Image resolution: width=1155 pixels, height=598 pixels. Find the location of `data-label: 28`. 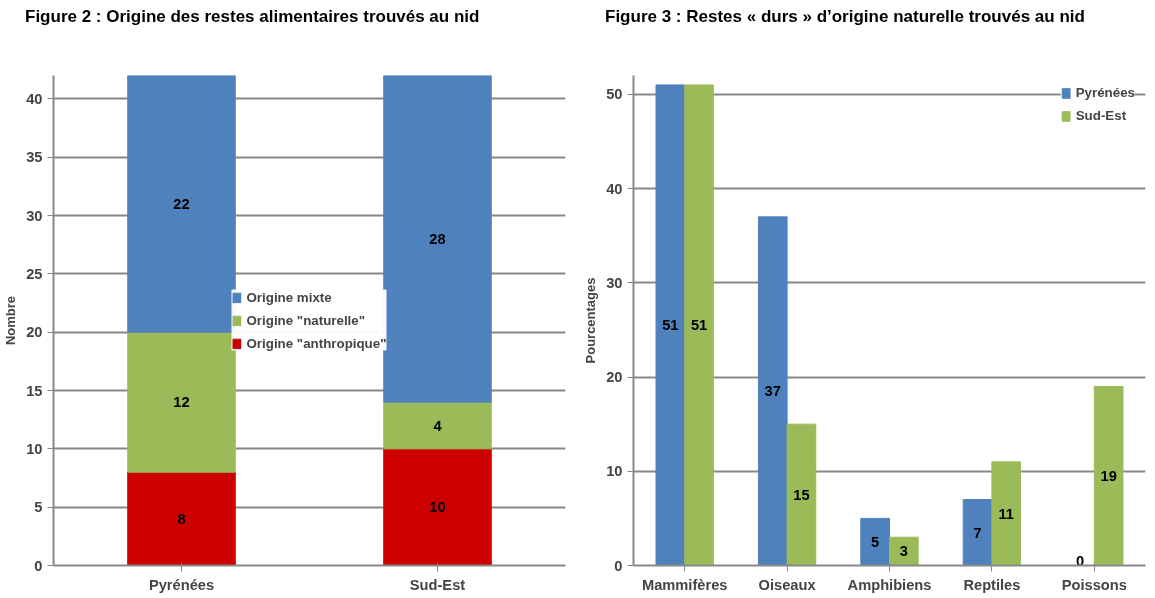

data-label: 28 is located at coordinates (437, 238).